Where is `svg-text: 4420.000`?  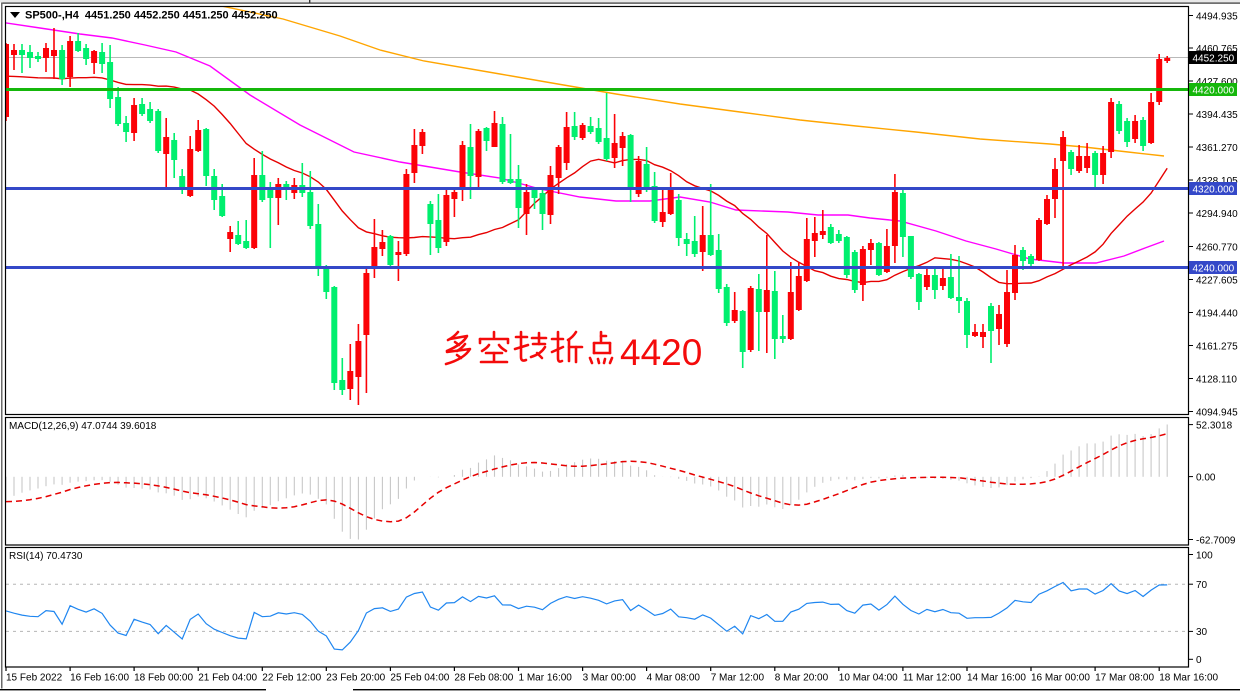
svg-text: 4420.000 is located at coordinates (1214, 90).